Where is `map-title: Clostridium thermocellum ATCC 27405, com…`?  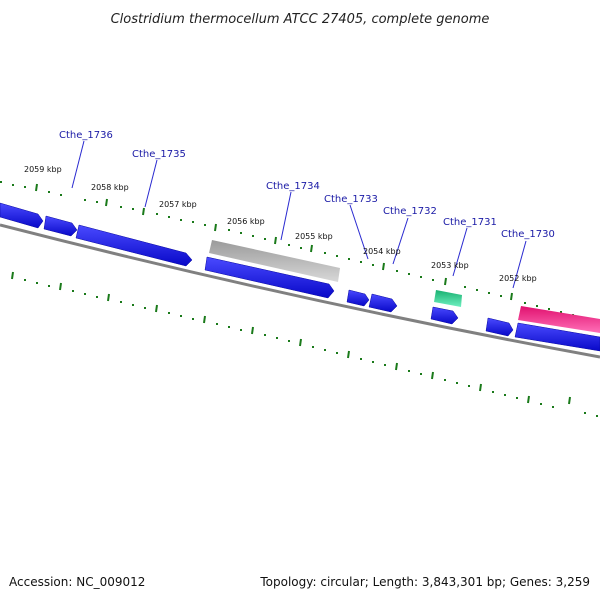 map-title: Clostridium thermocellum ATCC 27405, com… is located at coordinates (300, 19).